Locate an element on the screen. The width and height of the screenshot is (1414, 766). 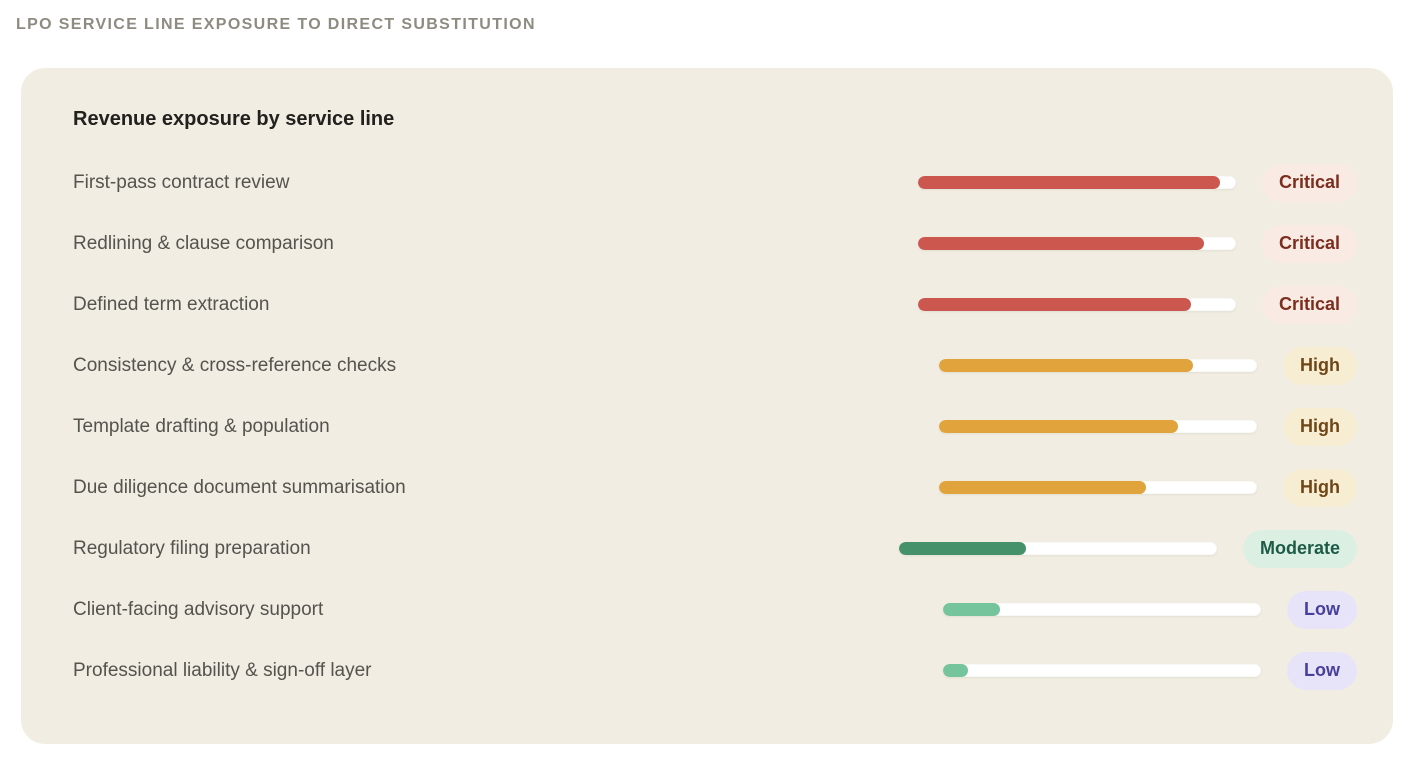
service-line-row: Template drafting & population High is located at coordinates (704, 426).